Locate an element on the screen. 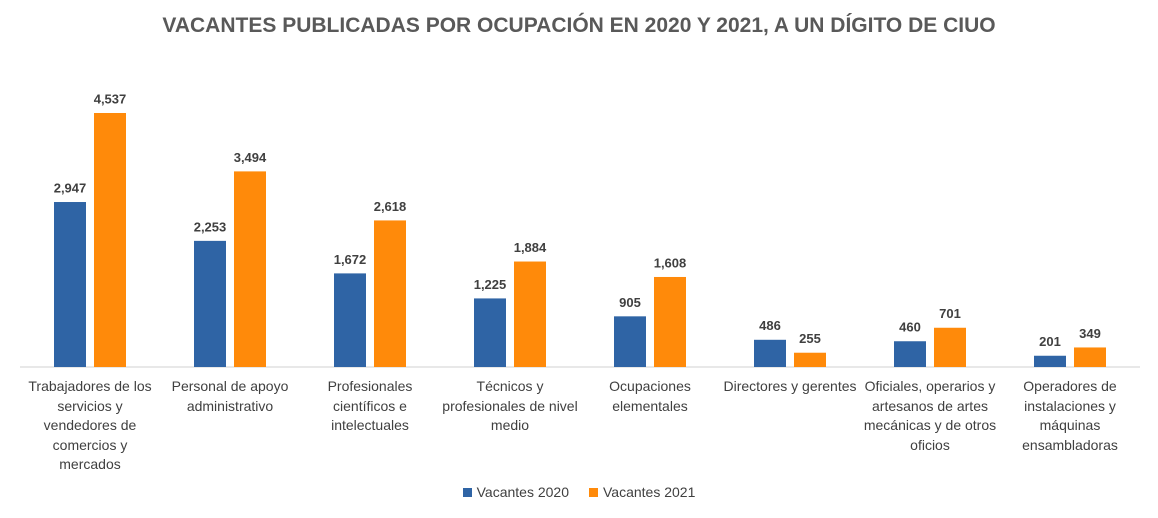 The width and height of the screenshot is (1158, 518). value-label: 1,608 is located at coordinates (670, 262).